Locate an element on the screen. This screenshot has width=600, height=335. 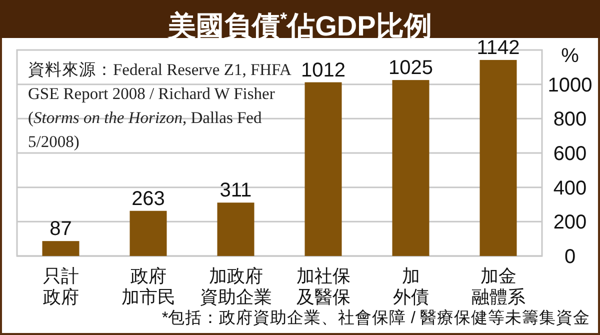
y-tick-label: 800 is located at coordinates (570, 119).